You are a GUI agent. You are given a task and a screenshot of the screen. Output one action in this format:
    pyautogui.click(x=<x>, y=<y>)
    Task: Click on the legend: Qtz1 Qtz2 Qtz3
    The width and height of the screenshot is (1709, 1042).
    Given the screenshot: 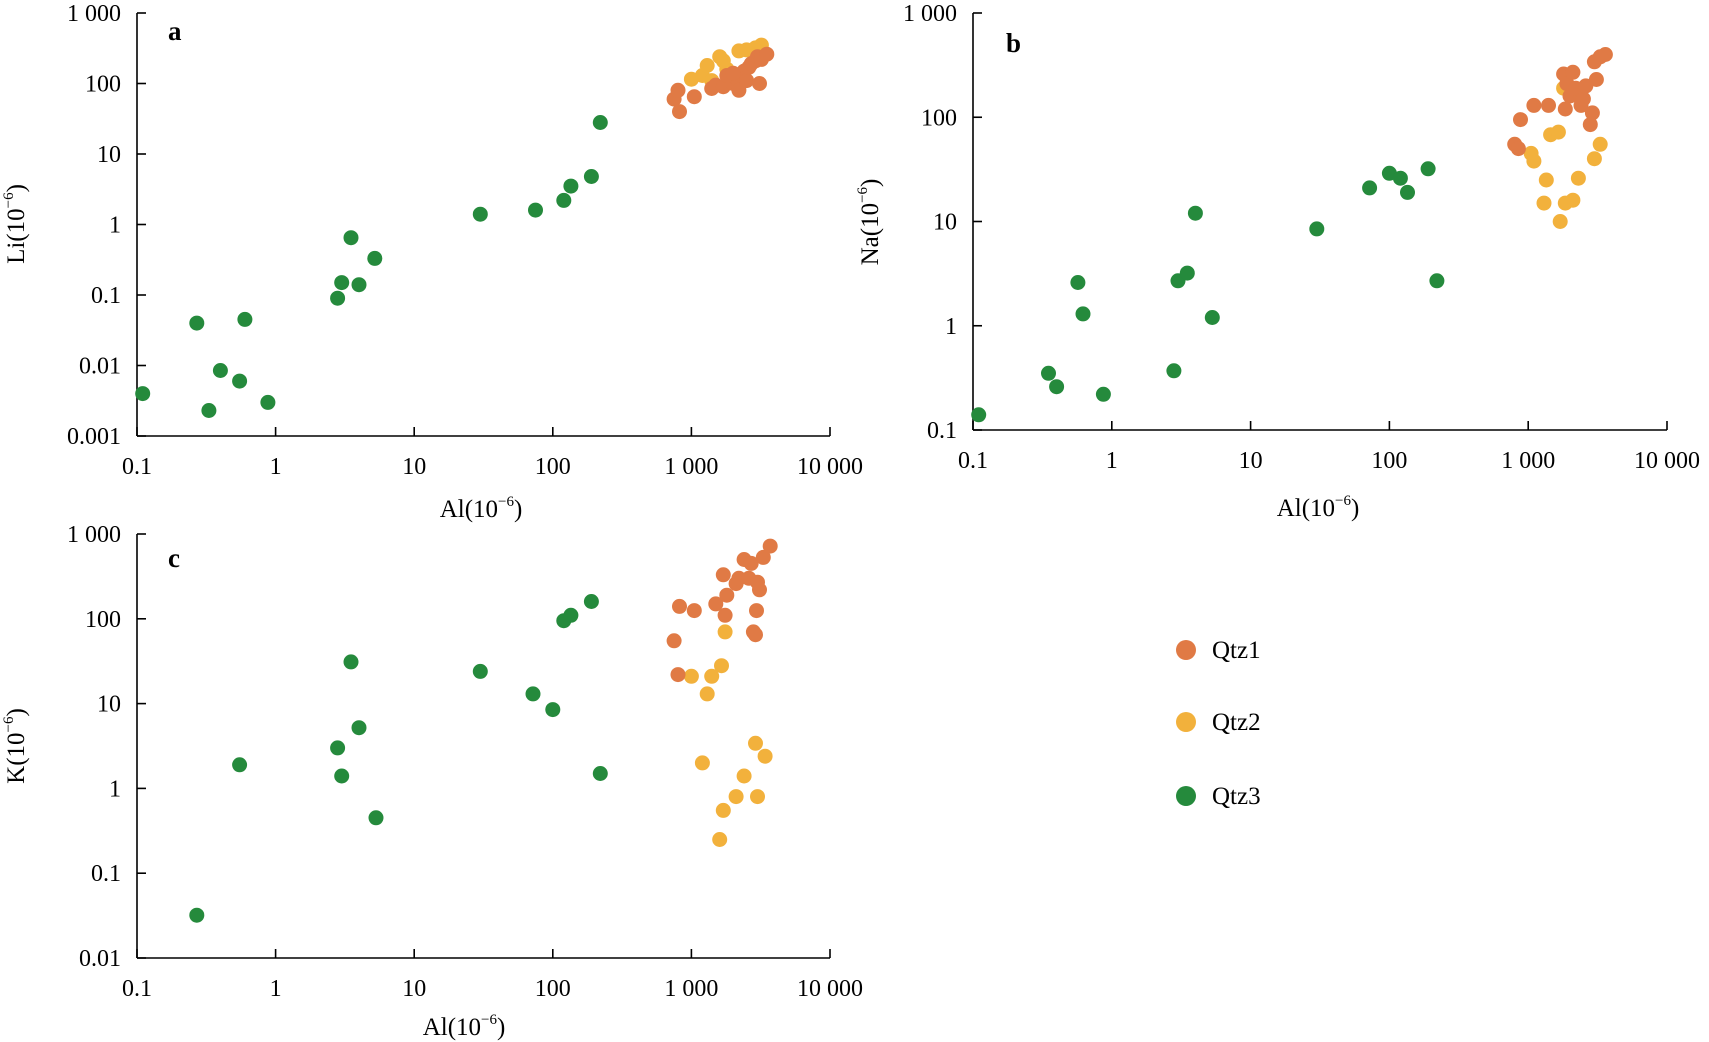 What is the action you would take?
    pyautogui.click(x=1218, y=723)
    